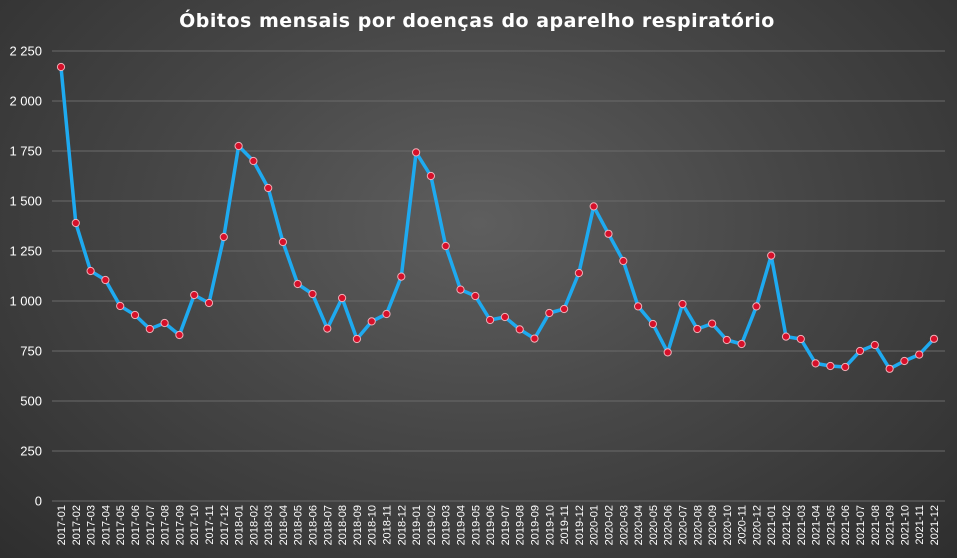 This screenshot has height=558, width=957. Describe the element at coordinates (447, 525) in the screenshot. I see `x-tick-label: 2019-03` at that location.